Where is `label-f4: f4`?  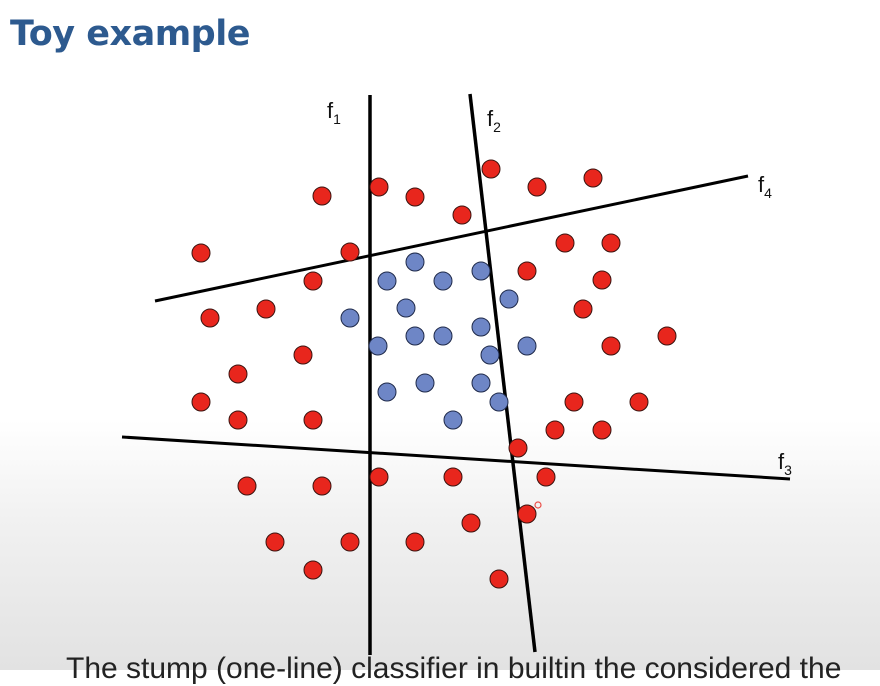 label-f4: f4 is located at coordinates (765, 186).